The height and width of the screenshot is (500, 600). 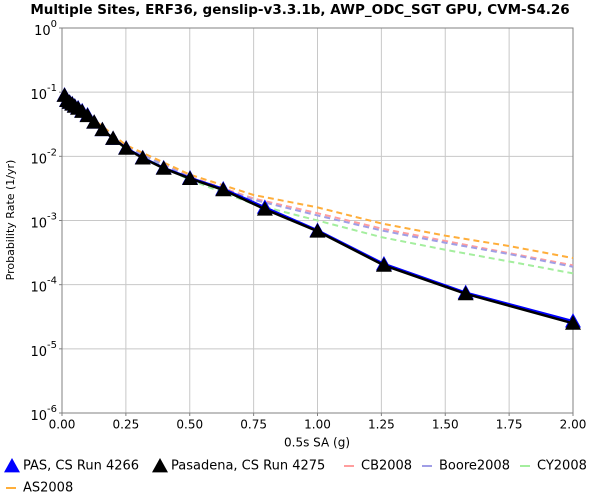 What do you see at coordinates (573, 425) in the screenshot?
I see `x-tick-label: 2.00` at bounding box center [573, 425].